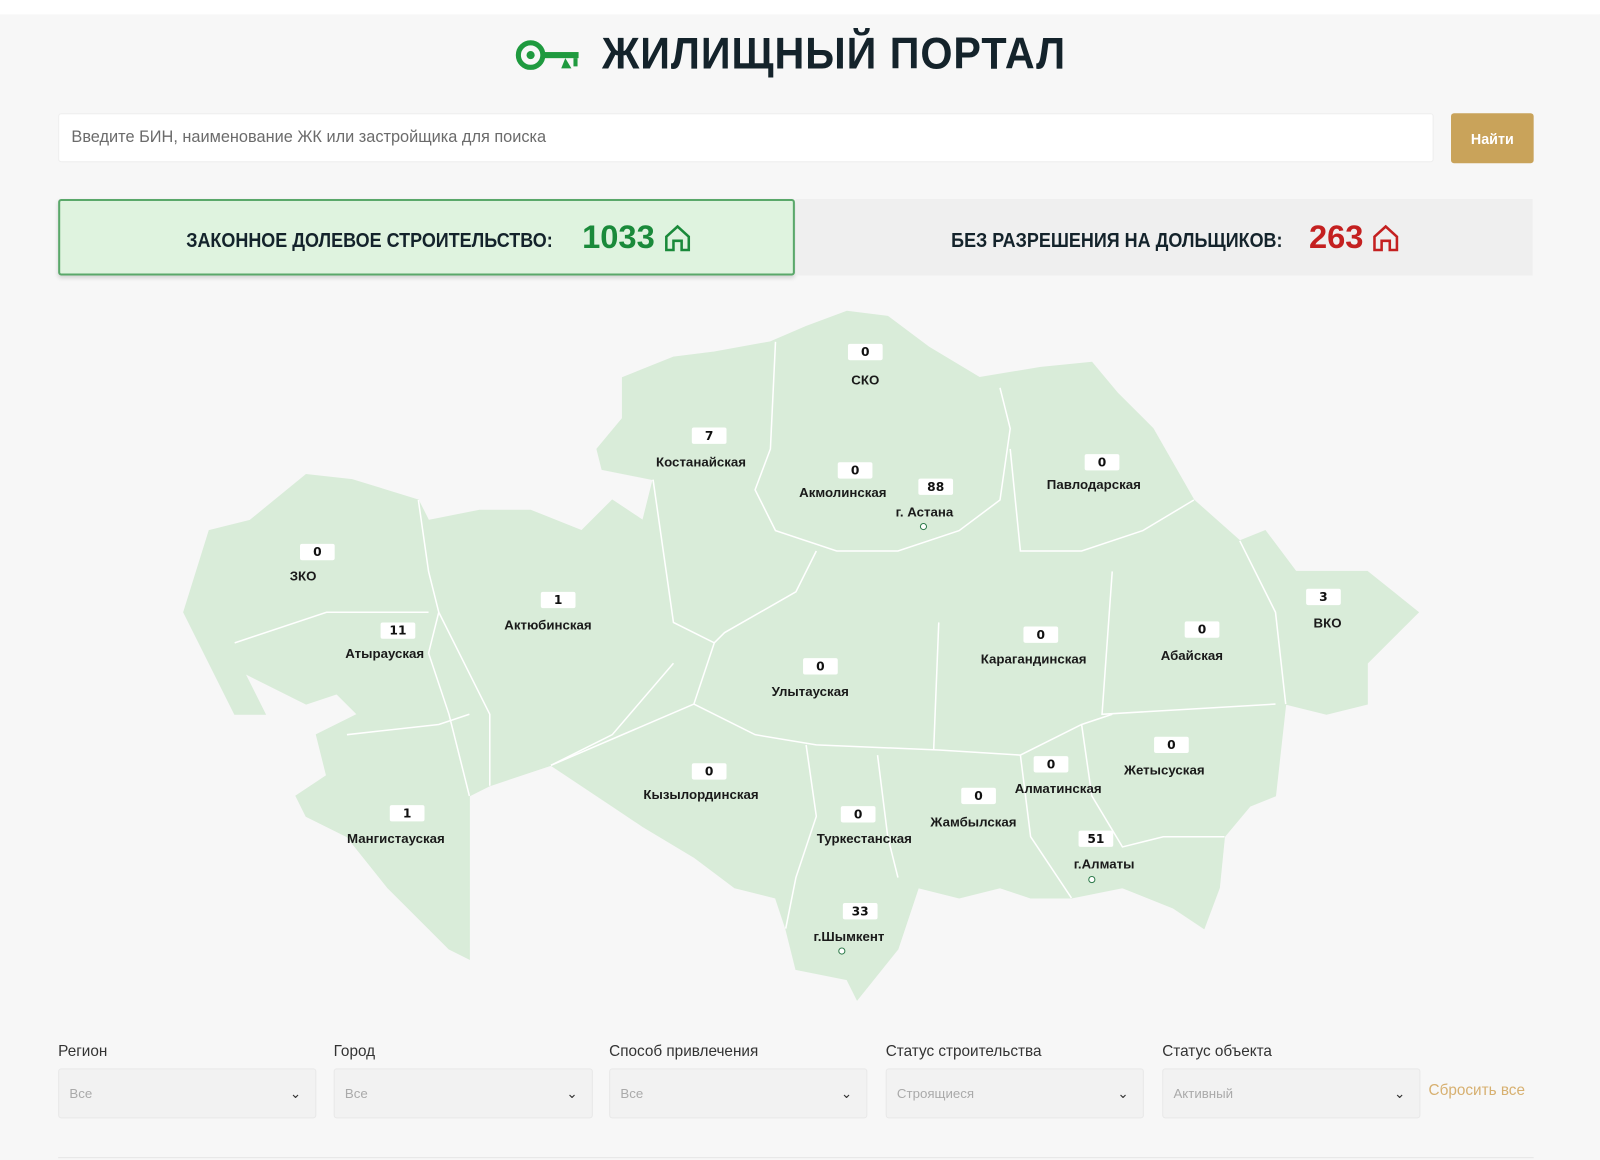 Image resolution: width=1600 pixels, height=1160 pixels. Describe the element at coordinates (963, 1051) in the screenshot. I see `filter-construction-status-label: Статус строительства` at that location.